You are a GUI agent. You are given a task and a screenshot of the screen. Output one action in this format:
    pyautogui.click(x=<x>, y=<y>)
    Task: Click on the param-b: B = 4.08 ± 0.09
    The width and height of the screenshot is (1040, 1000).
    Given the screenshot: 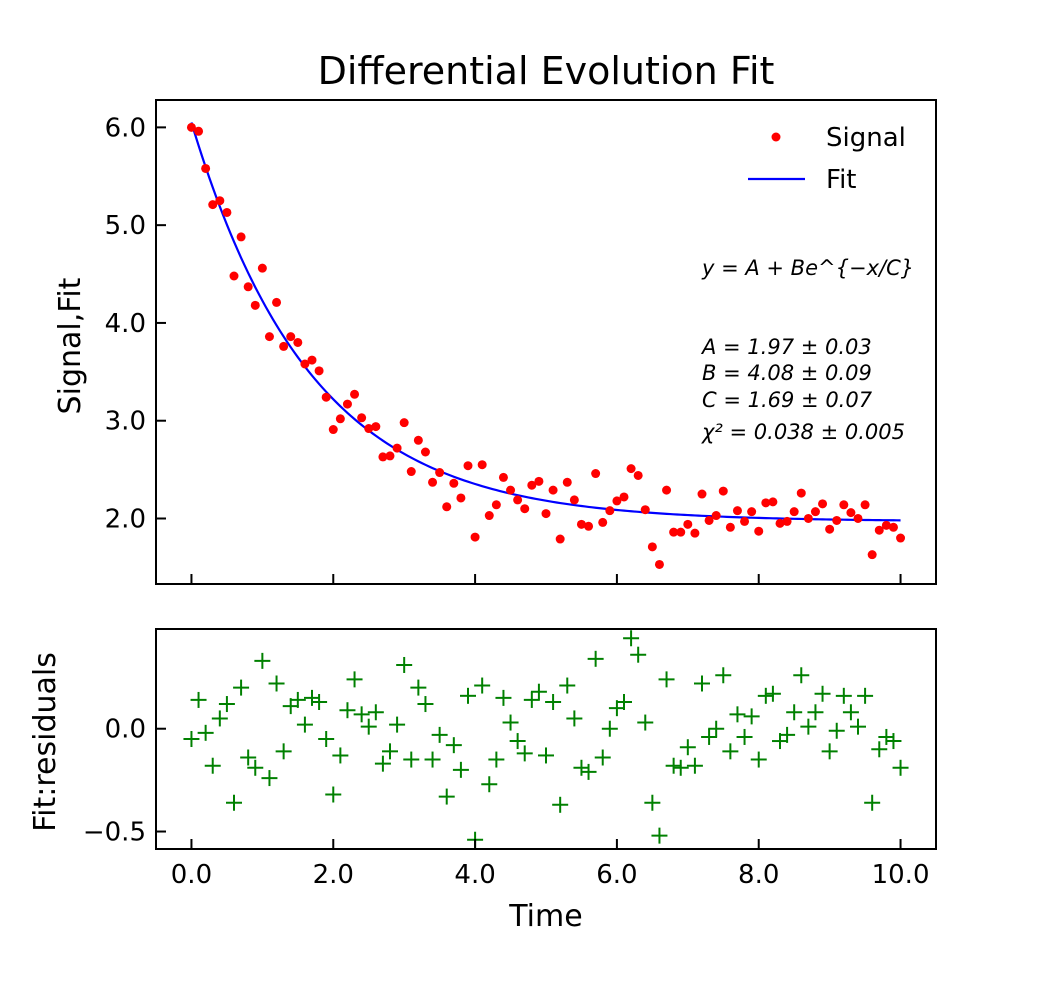 What is the action you would take?
    pyautogui.click(x=787, y=373)
    